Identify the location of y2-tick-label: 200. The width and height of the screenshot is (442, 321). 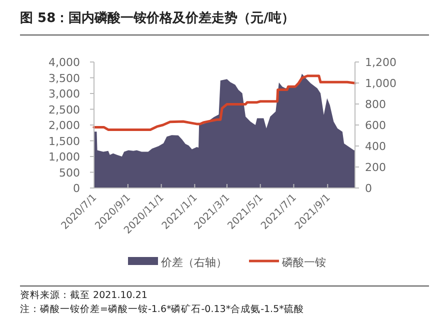
(375, 167).